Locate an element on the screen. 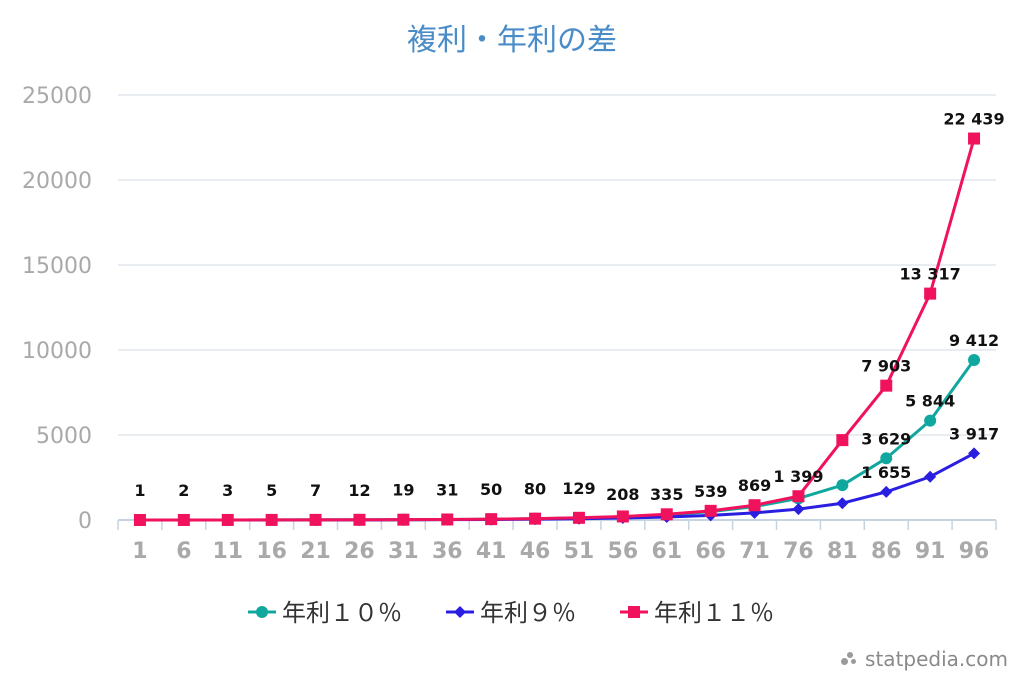 Image resolution: width=1024 pixels, height=683 pixels. x-tick-label: 61 is located at coordinates (666, 551).